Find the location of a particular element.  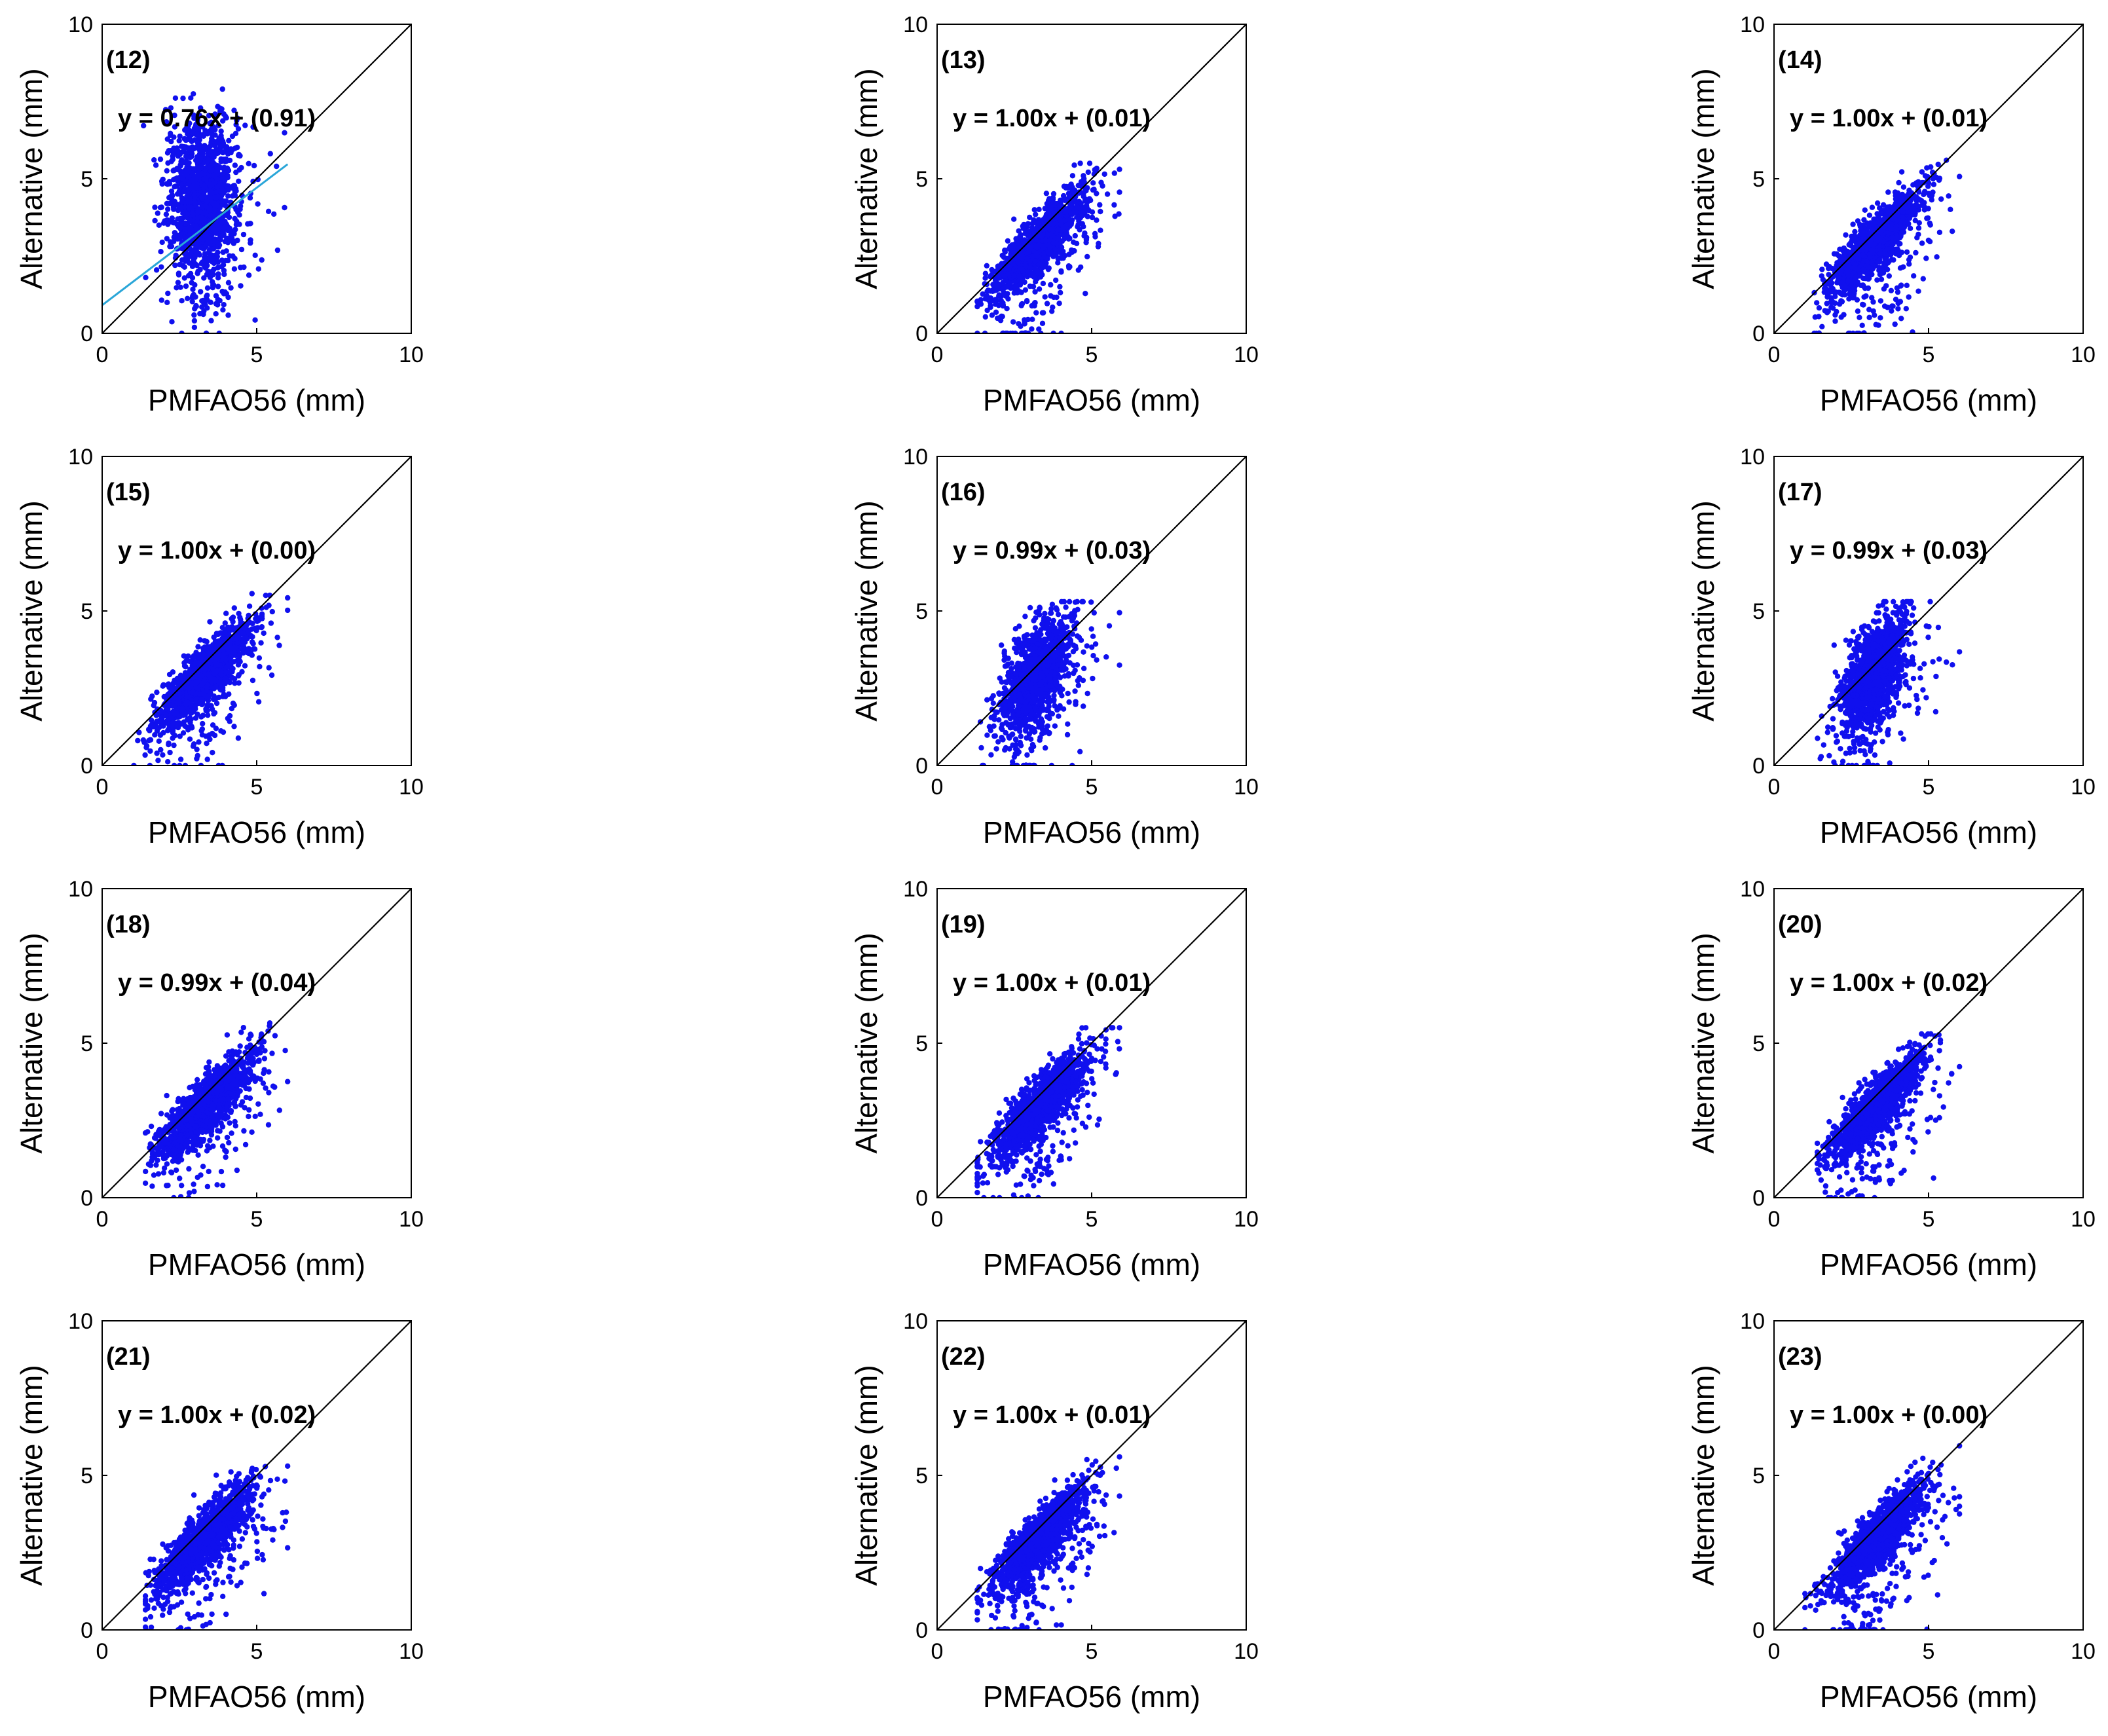

x-tick-label: 10 is located at coordinates (2083, 355).